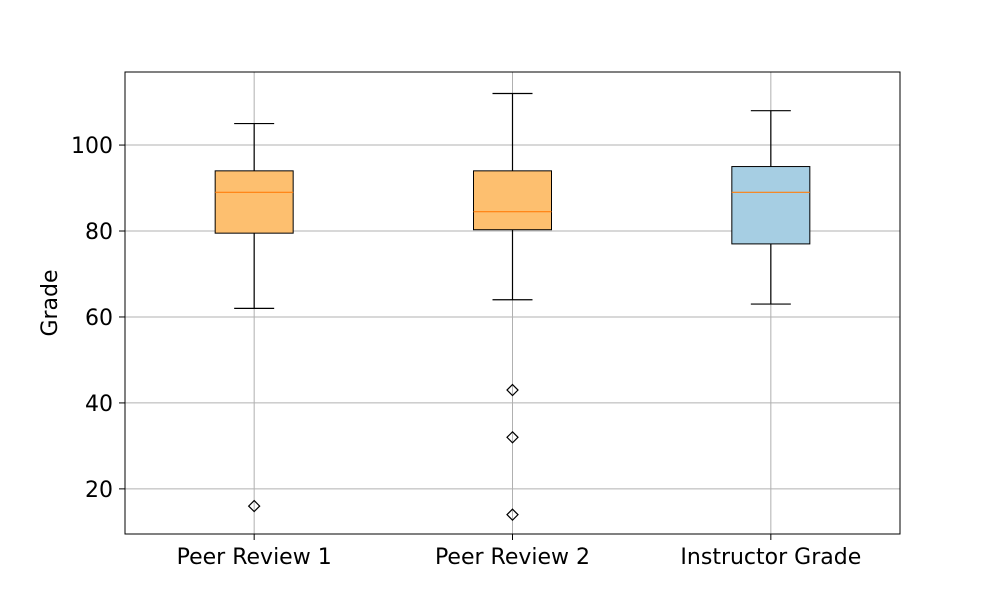 The height and width of the screenshot is (600, 1000). I want to click on y-axis-ticks: 20 40 60 80 100, so click(98, 318).